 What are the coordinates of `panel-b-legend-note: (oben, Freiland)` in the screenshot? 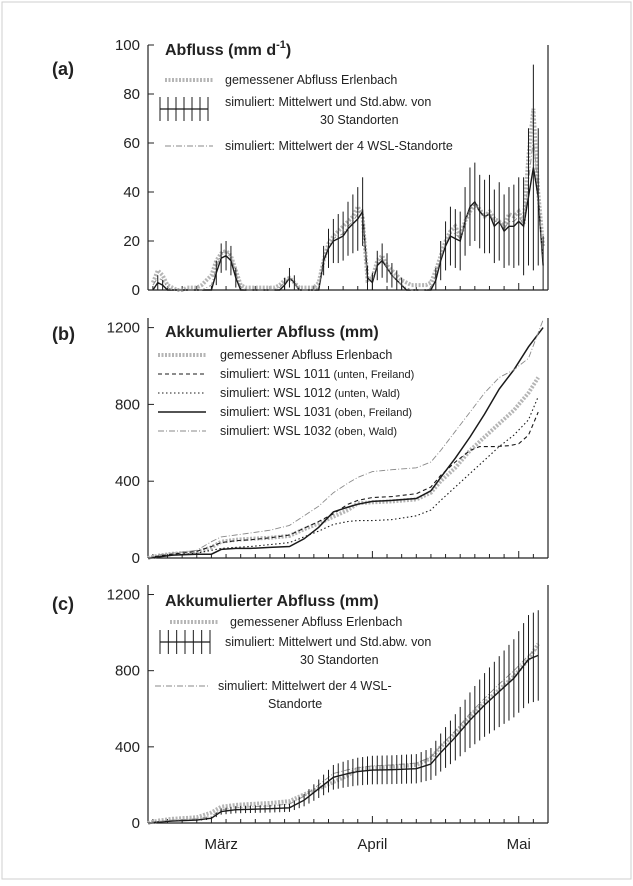 It's located at (371, 413).